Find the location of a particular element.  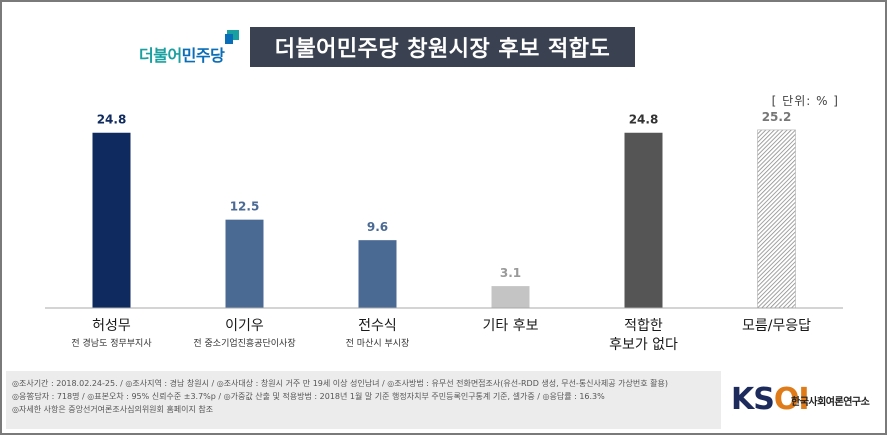

value-label-4: 24.8 is located at coordinates (644, 120).